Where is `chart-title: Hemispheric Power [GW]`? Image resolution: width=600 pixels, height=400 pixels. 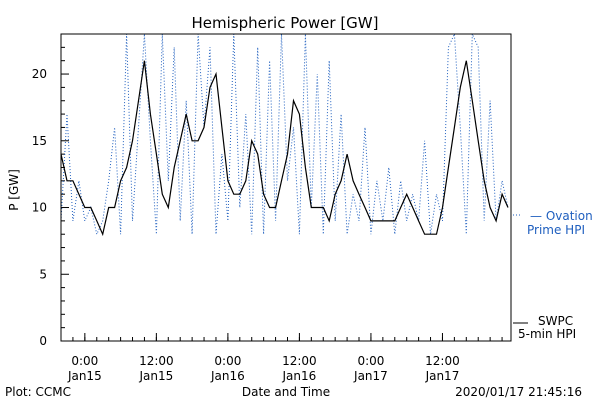 chart-title: Hemispheric Power [GW] is located at coordinates (285, 23).